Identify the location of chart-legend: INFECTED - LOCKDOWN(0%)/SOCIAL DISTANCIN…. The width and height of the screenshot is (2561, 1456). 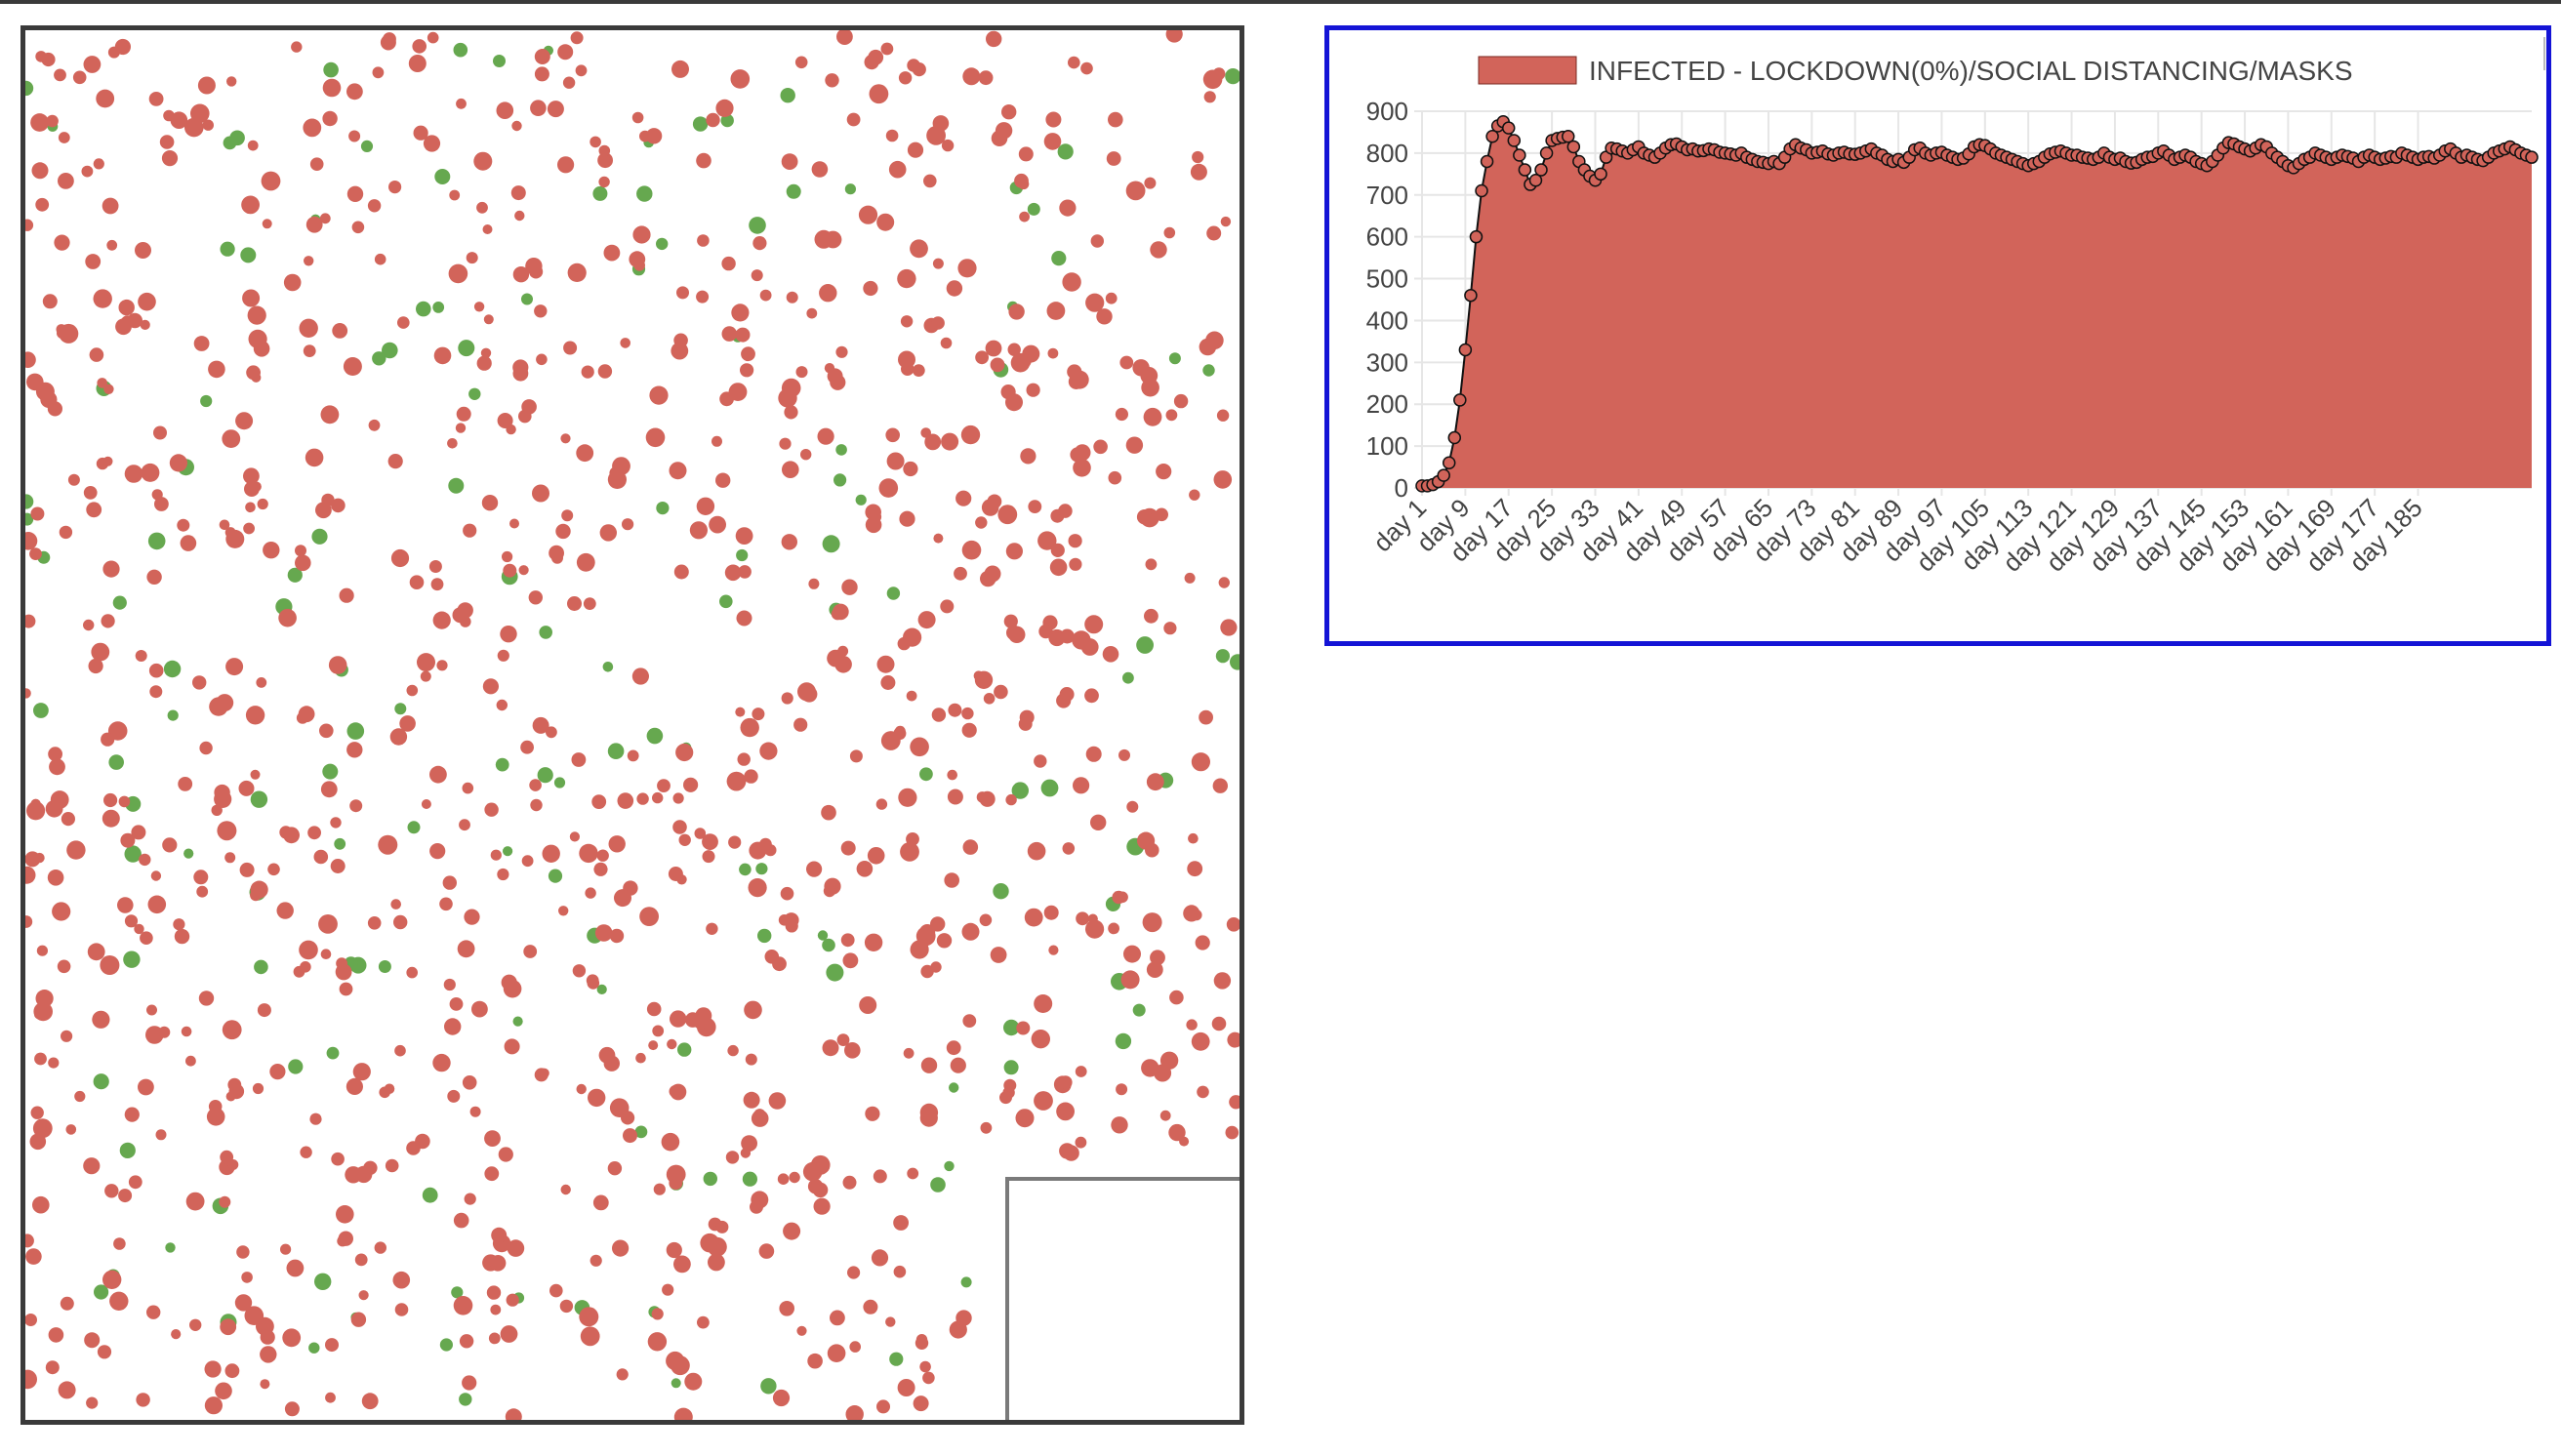
(1915, 71).